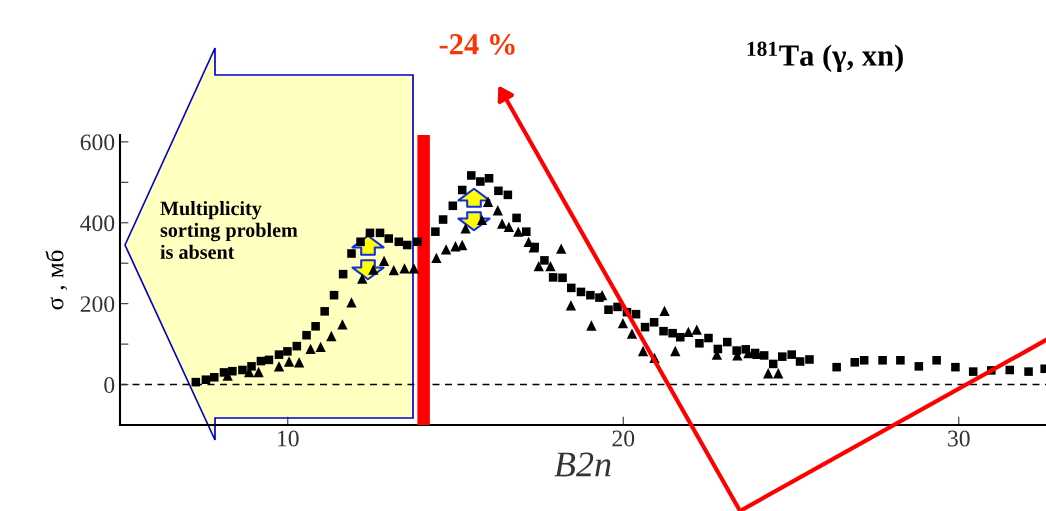 The width and height of the screenshot is (1046, 511). I want to click on y-tick-label: 0, so click(109, 385).